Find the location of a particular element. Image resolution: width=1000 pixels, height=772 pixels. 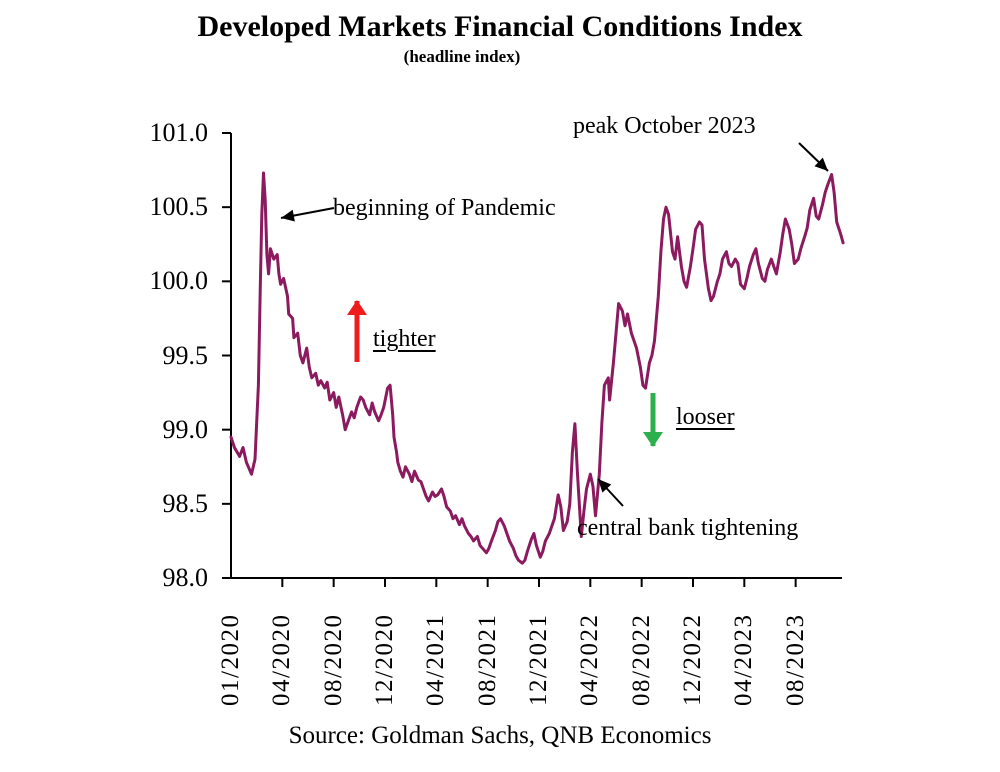

x-axis-tick-label: 04/2023 is located at coordinates (744, 659).